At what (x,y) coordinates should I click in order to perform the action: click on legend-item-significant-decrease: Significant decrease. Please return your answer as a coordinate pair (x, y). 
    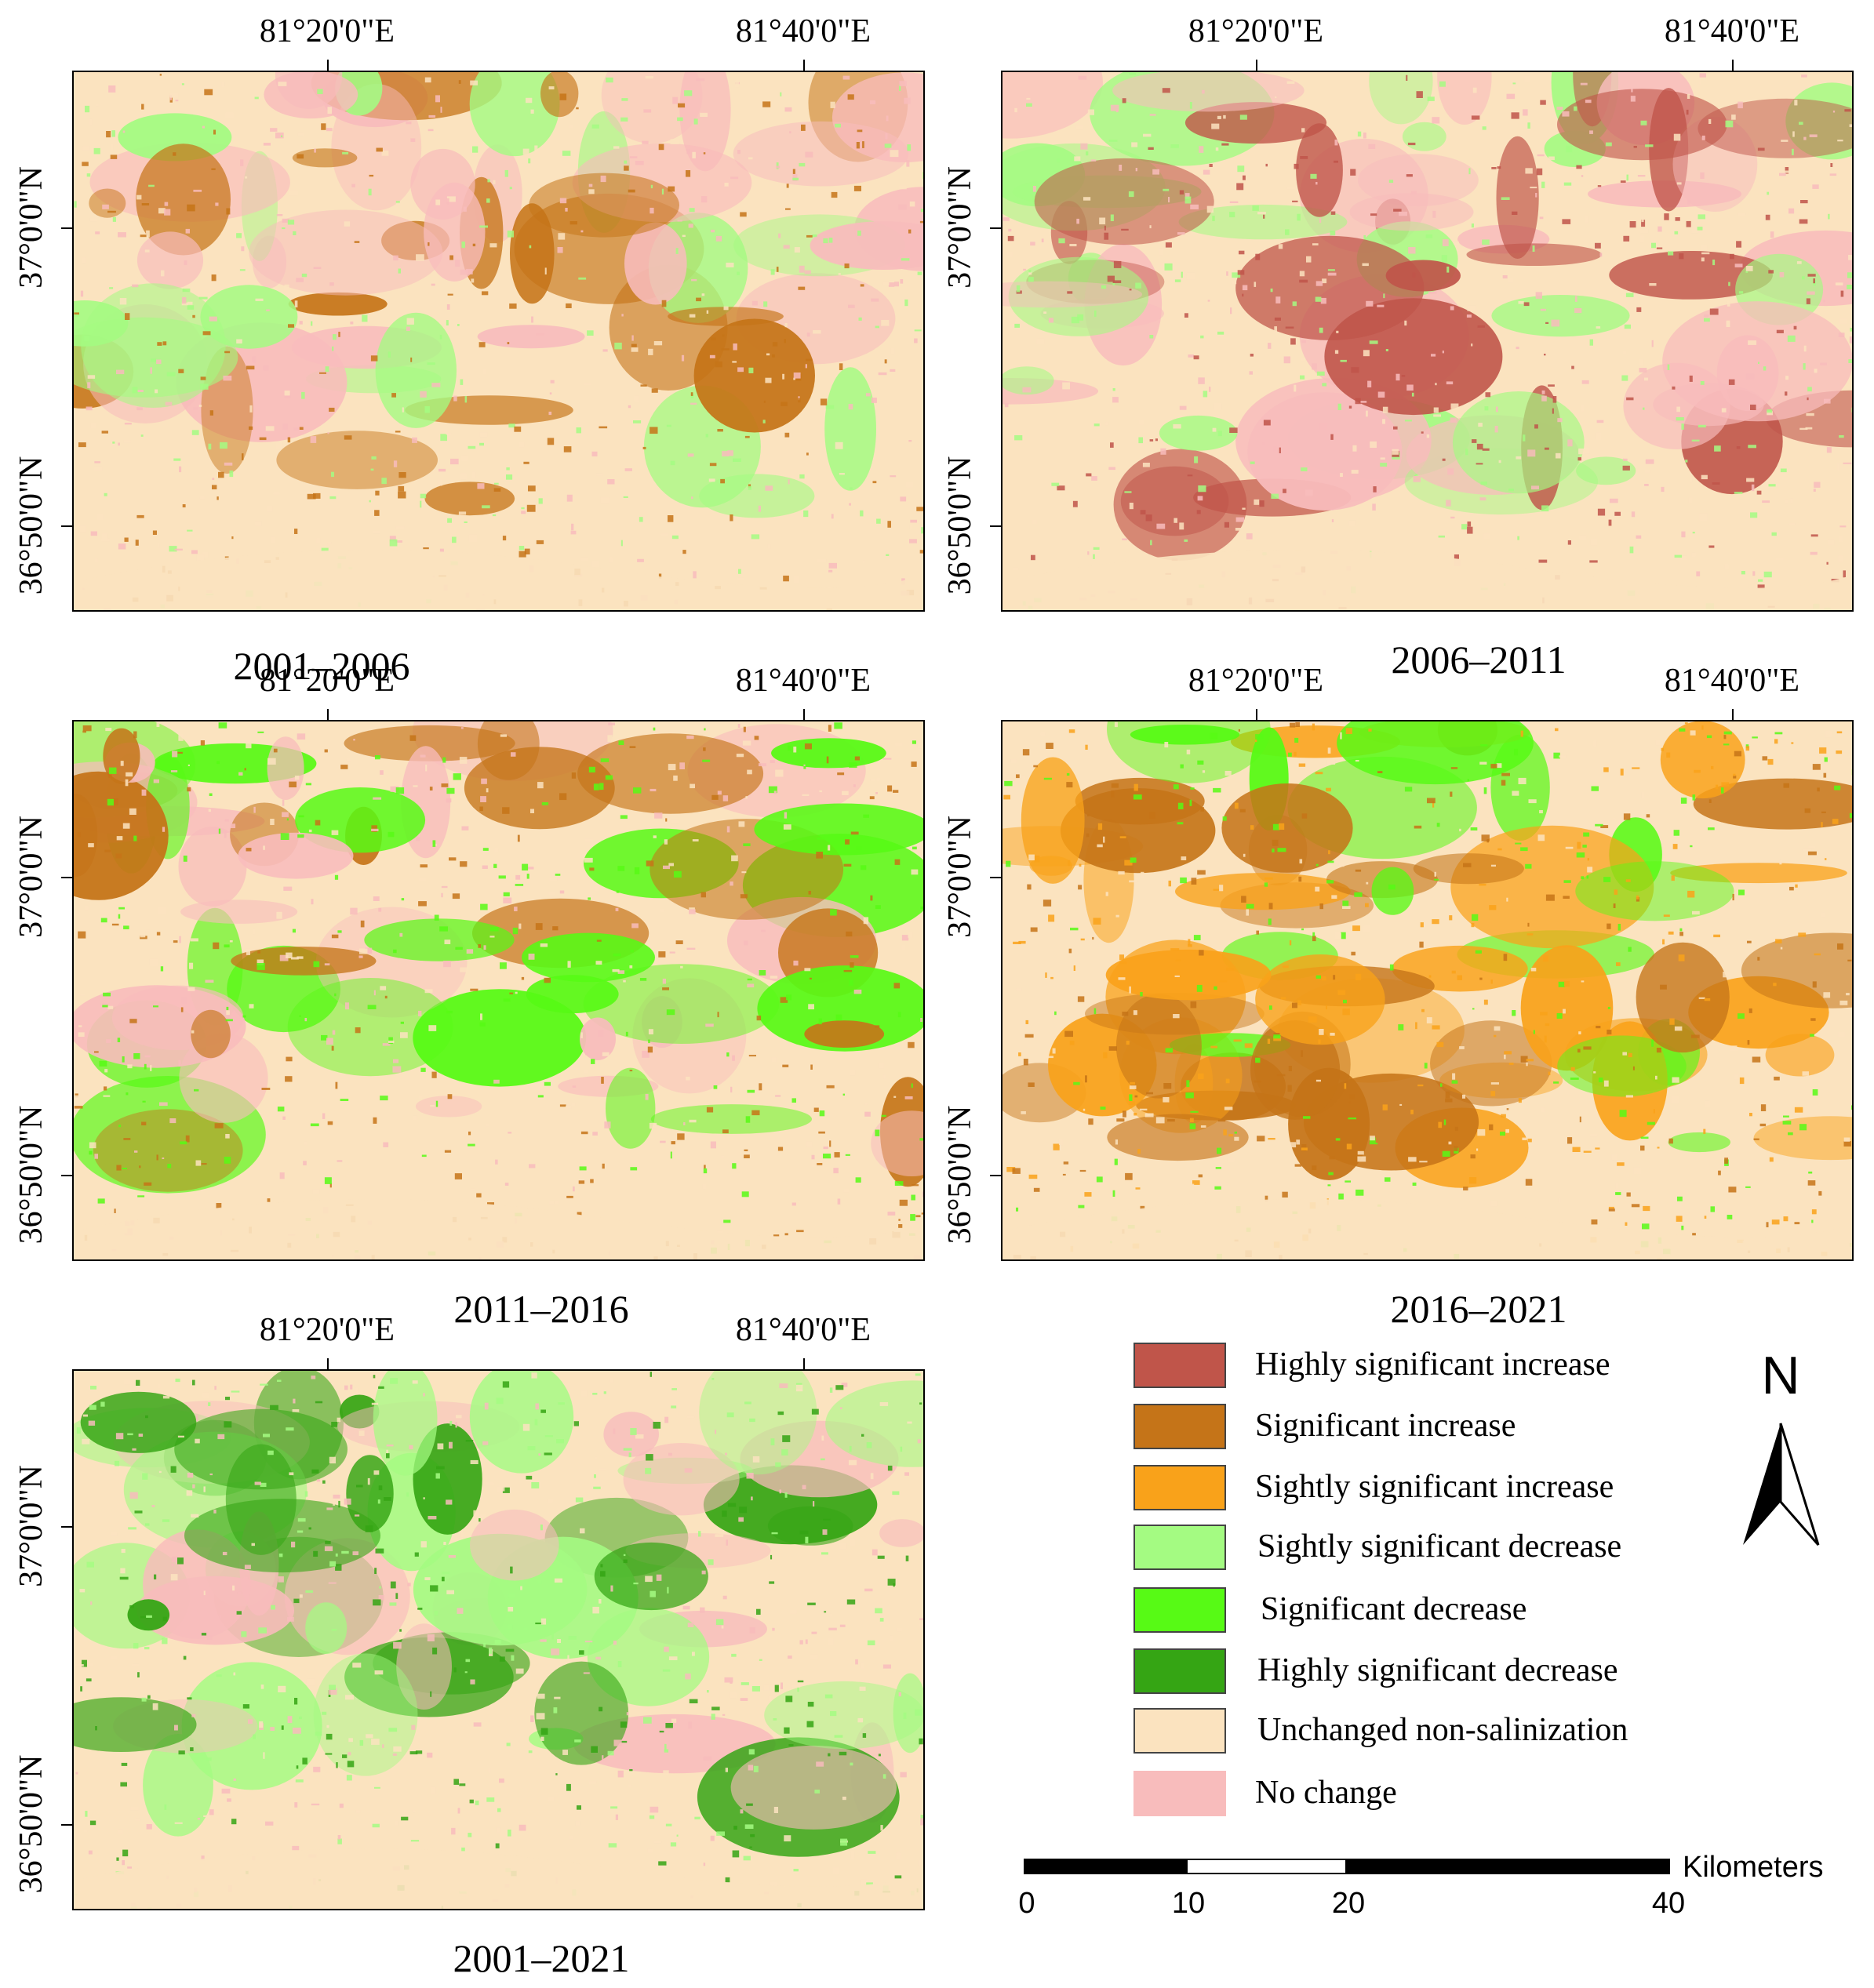
    Looking at the image, I should click on (1447, 1610).